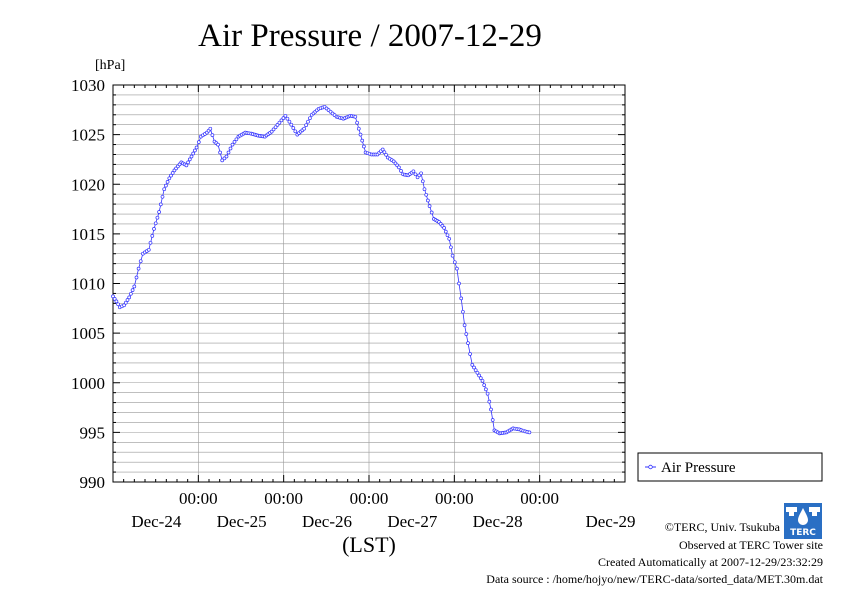 Image resolution: width=842 pixels, height=595 pixels. Describe the element at coordinates (88, 333) in the screenshot. I see `y-tick-label: 1005` at that location.